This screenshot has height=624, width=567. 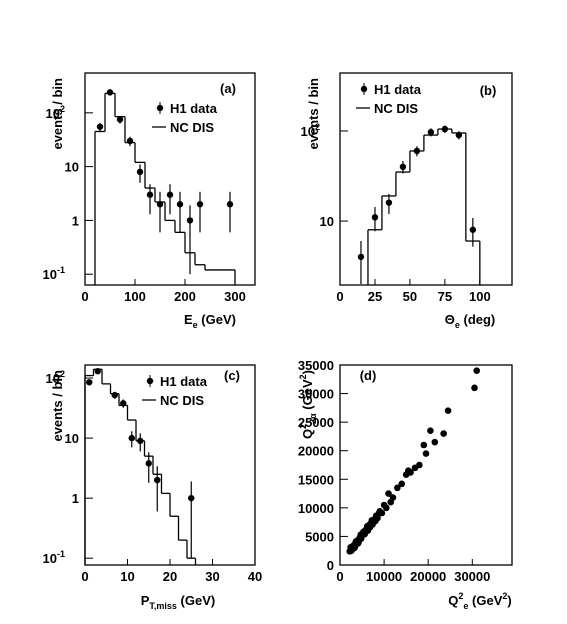 I want to click on label-part: (GeV, so click(x=307, y=396).